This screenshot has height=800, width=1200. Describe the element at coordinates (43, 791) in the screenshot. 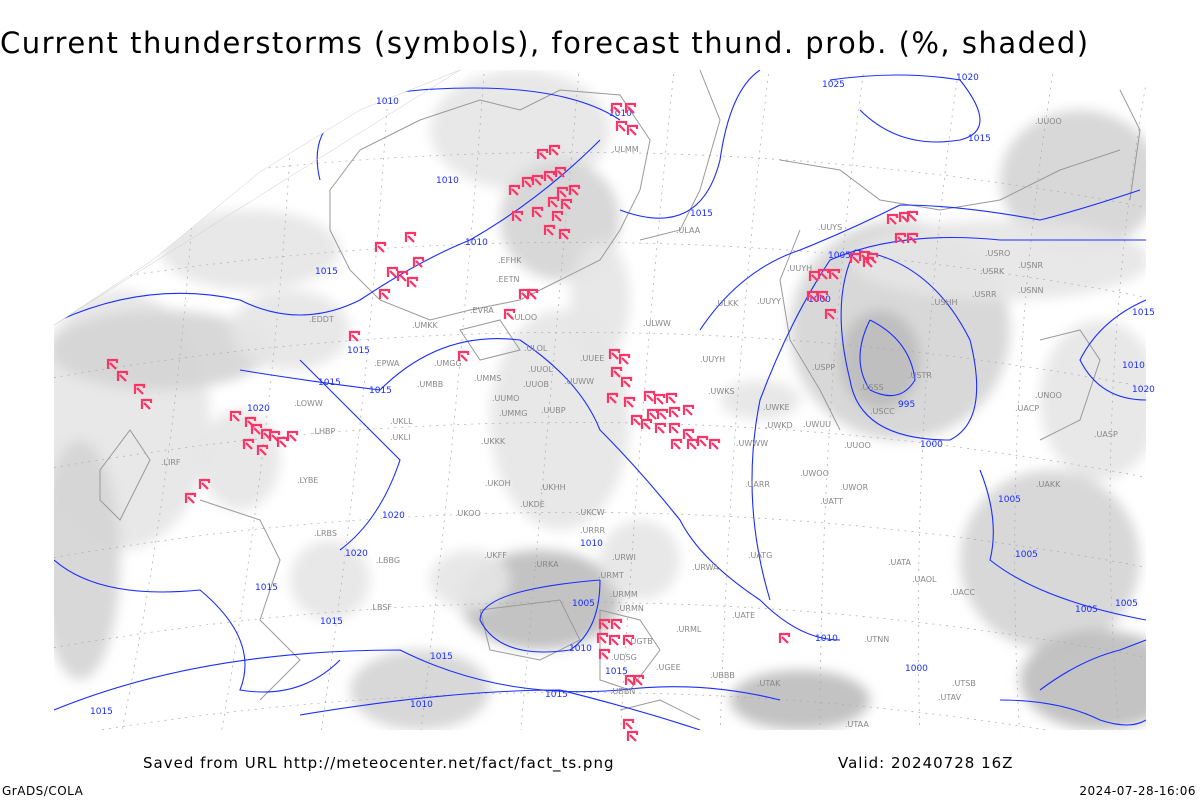

I see `software-credit: GrADS/COLA` at that location.